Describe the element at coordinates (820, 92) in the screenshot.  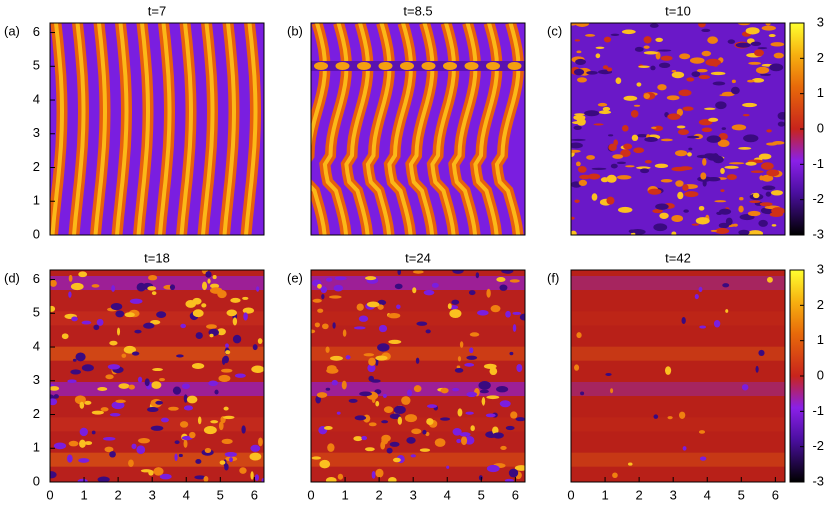
I see `colorbar-tick-label: 1` at that location.